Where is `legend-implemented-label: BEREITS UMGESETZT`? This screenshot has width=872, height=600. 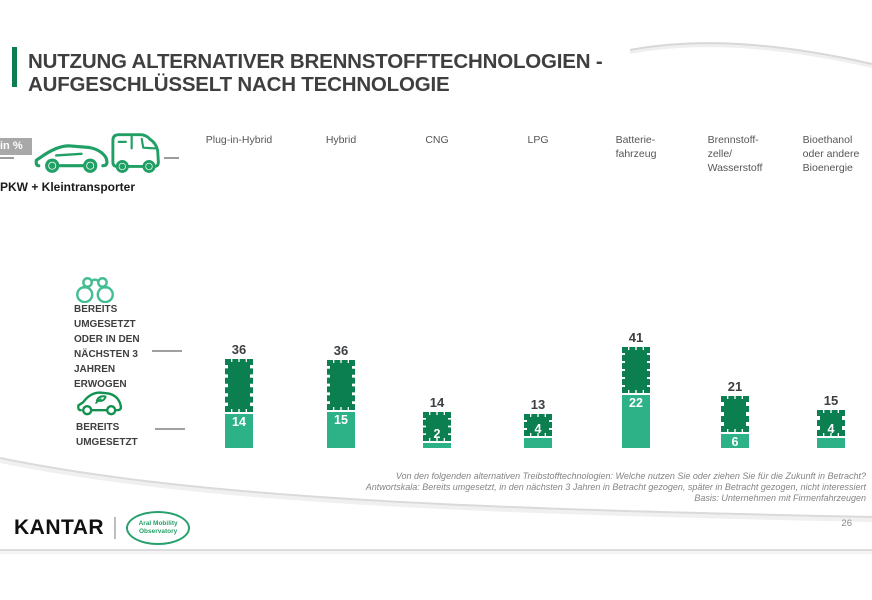 legend-implemented-label: BEREITS UMGESETZT is located at coordinates (107, 435).